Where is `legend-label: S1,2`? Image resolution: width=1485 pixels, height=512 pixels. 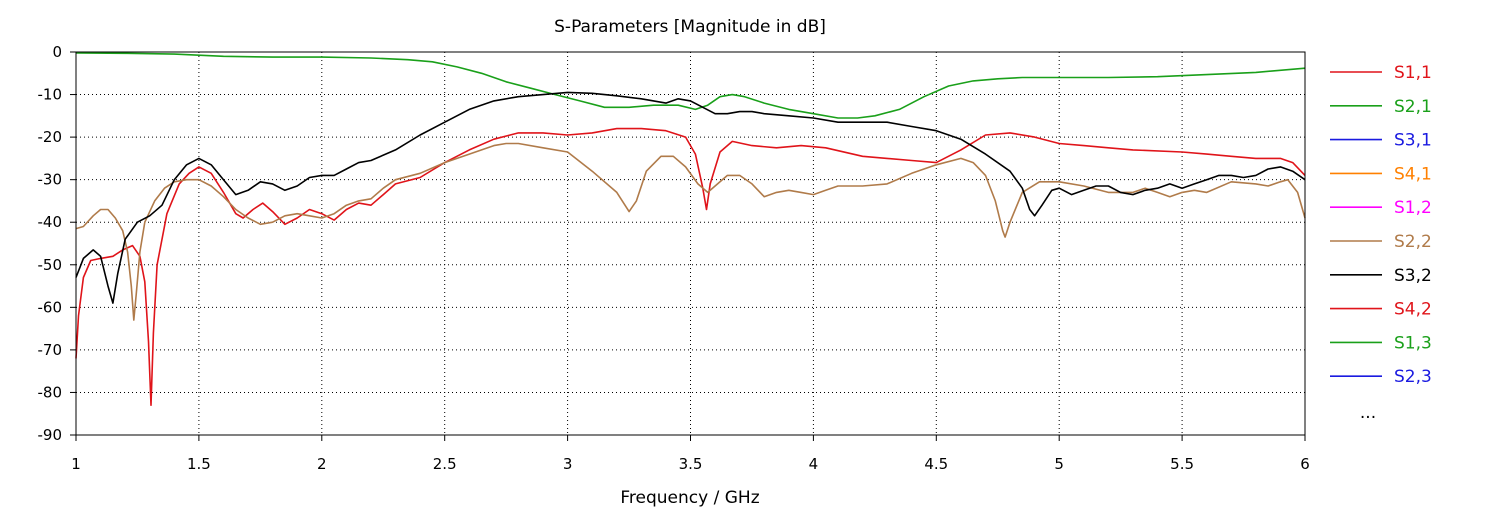 legend-label: S1,2 is located at coordinates (1413, 208).